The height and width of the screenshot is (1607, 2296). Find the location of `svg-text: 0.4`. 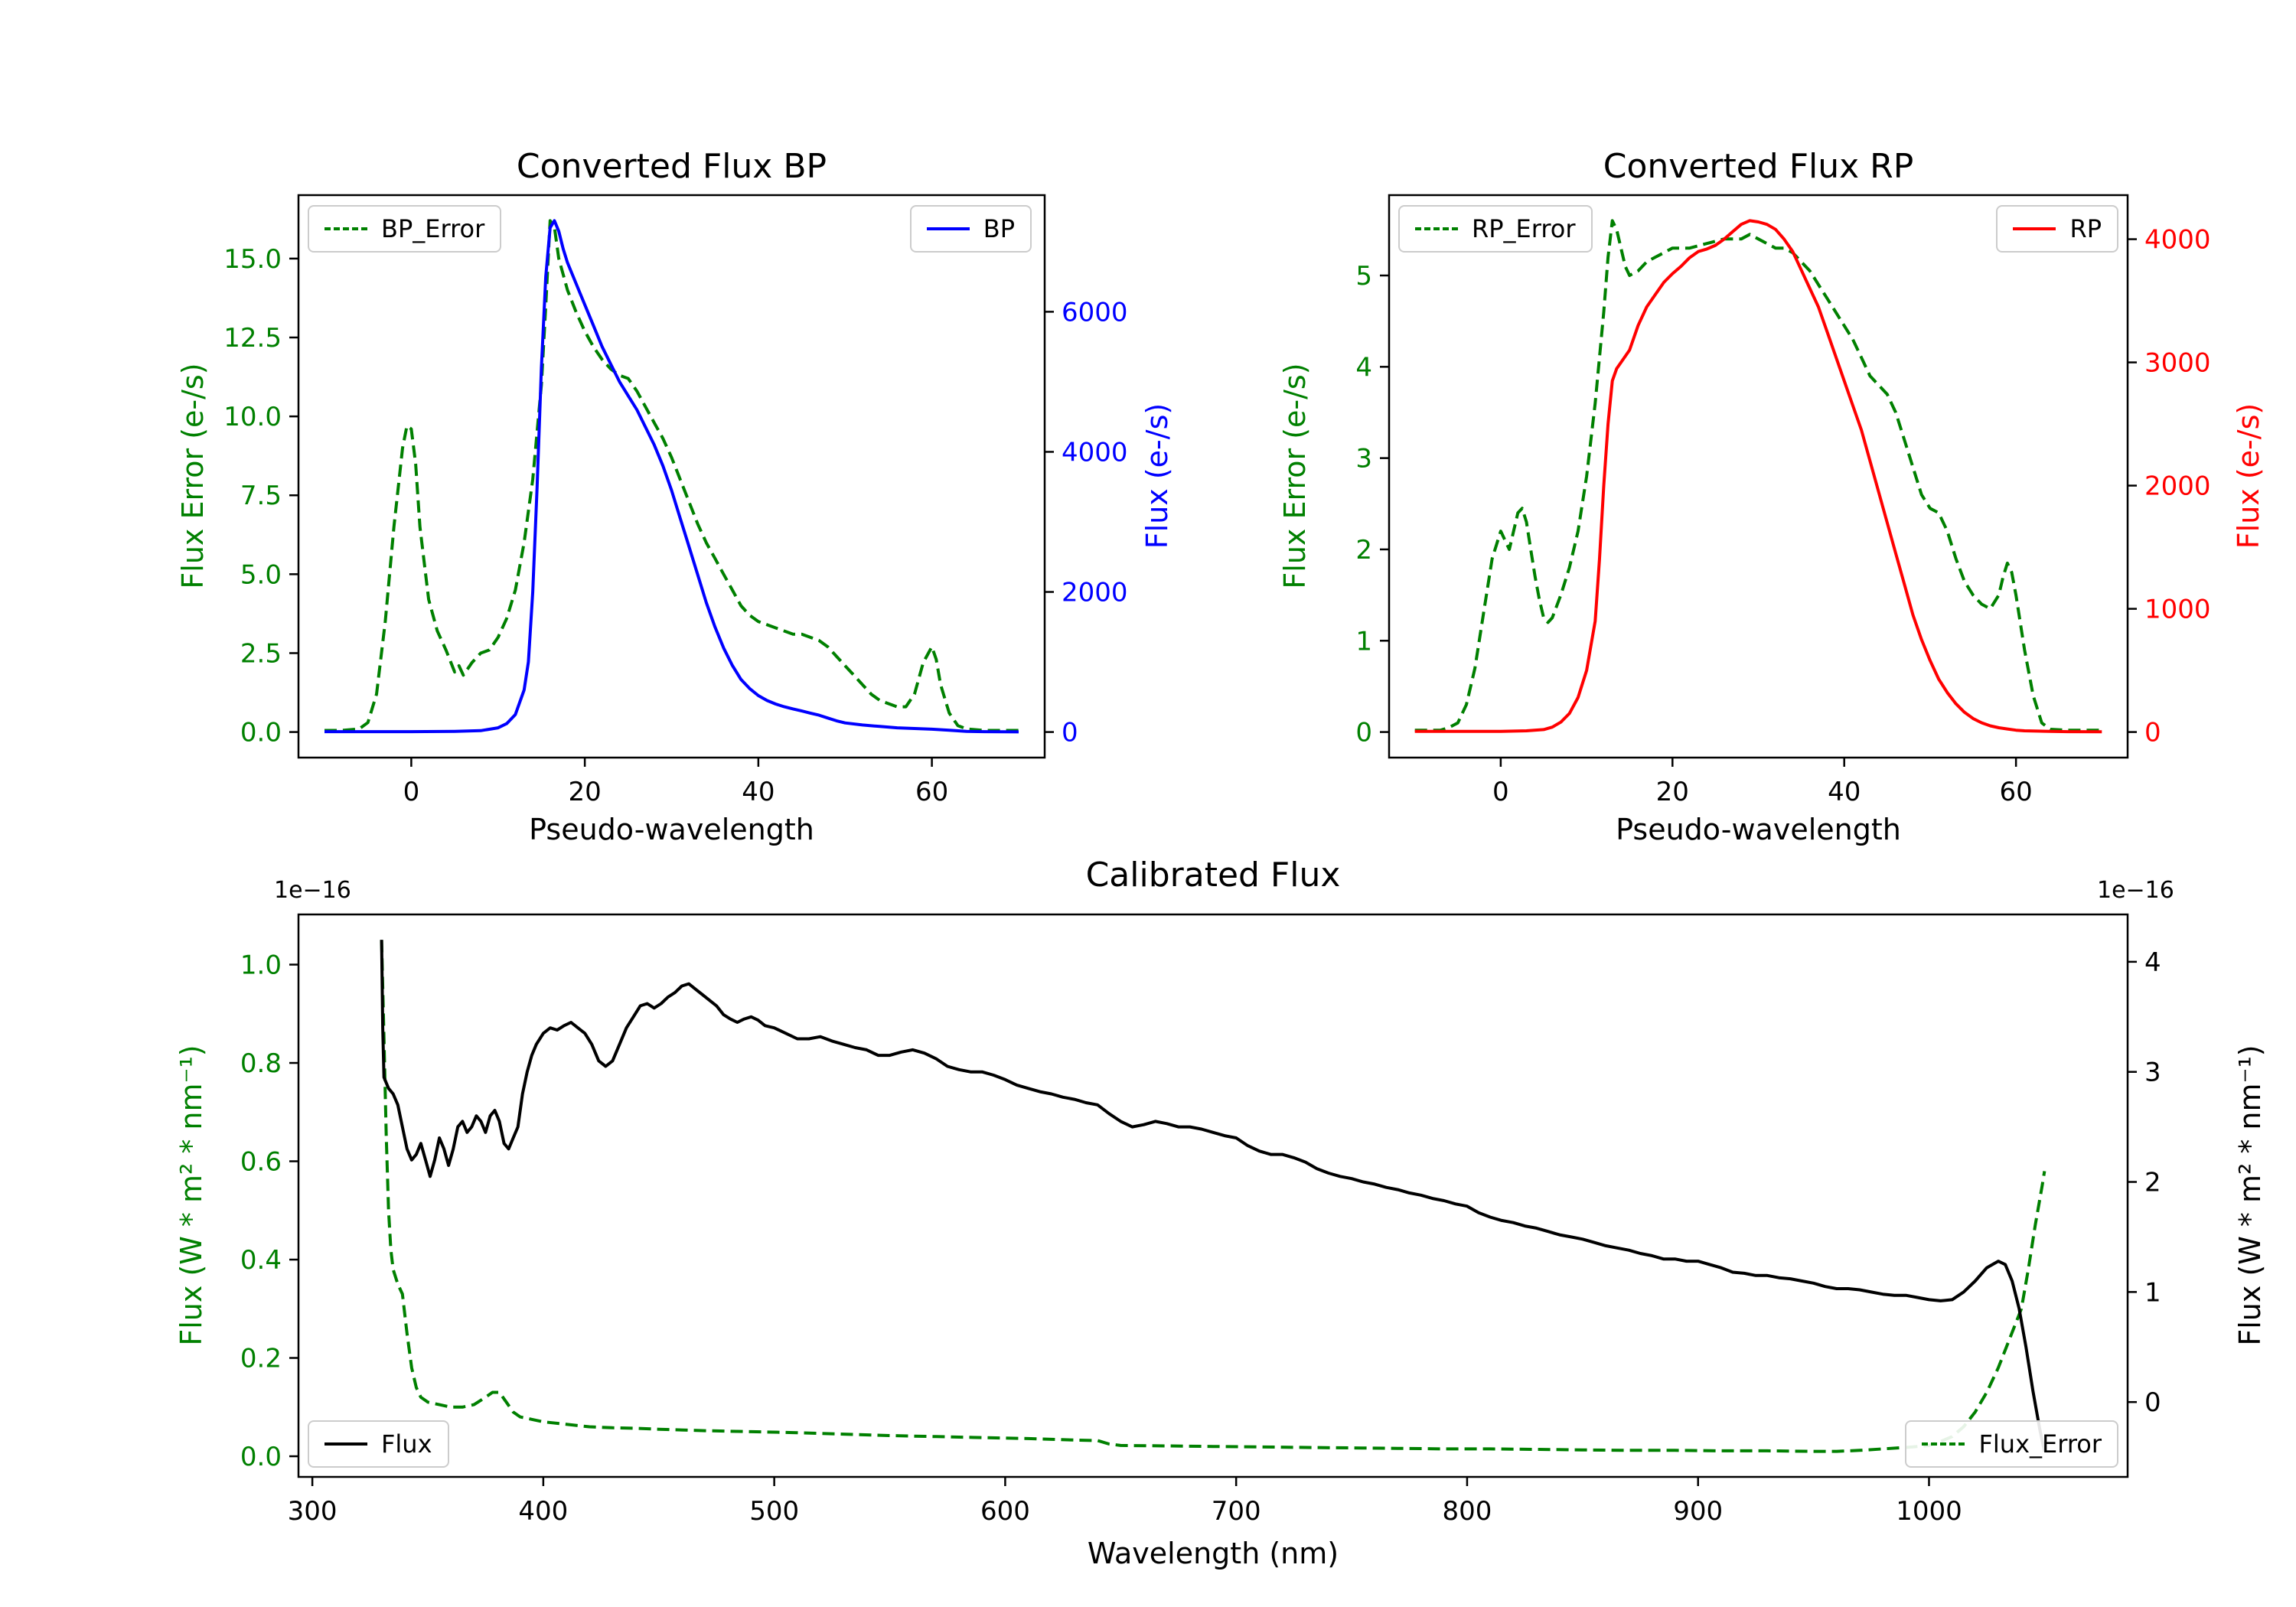

svg-text: 0.4 is located at coordinates (261, 1260).